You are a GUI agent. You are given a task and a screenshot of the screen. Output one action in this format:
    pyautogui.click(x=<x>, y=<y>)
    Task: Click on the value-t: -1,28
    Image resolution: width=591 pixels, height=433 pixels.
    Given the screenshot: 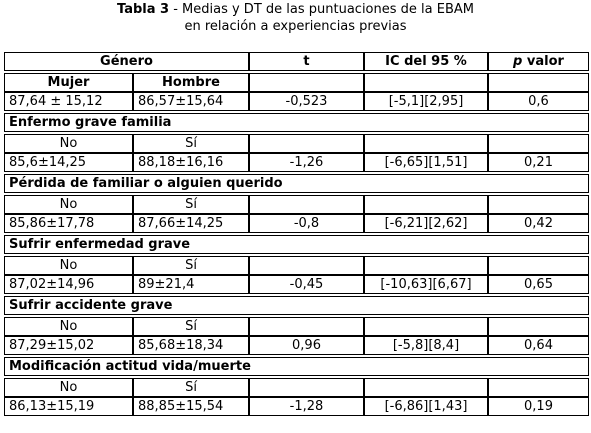 What is the action you would take?
    pyautogui.click(x=306, y=406)
    